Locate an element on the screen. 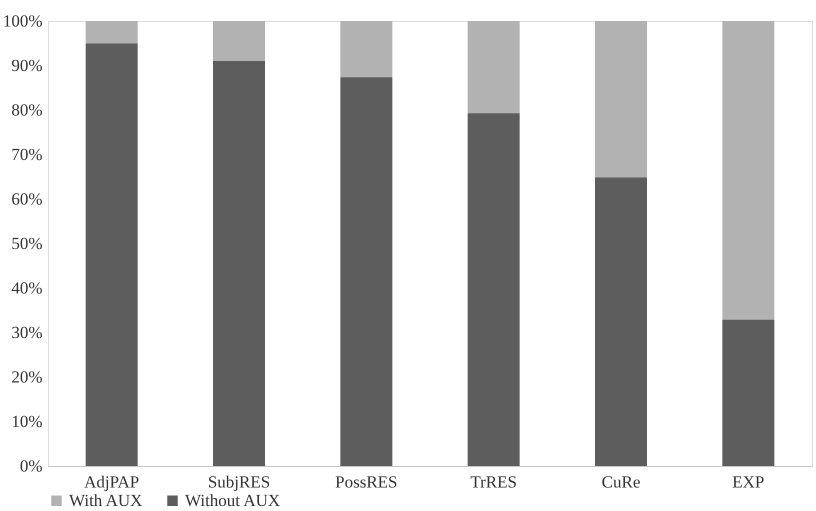 This screenshot has height=511, width=816. x-tick-label: PossRES is located at coordinates (366, 482).